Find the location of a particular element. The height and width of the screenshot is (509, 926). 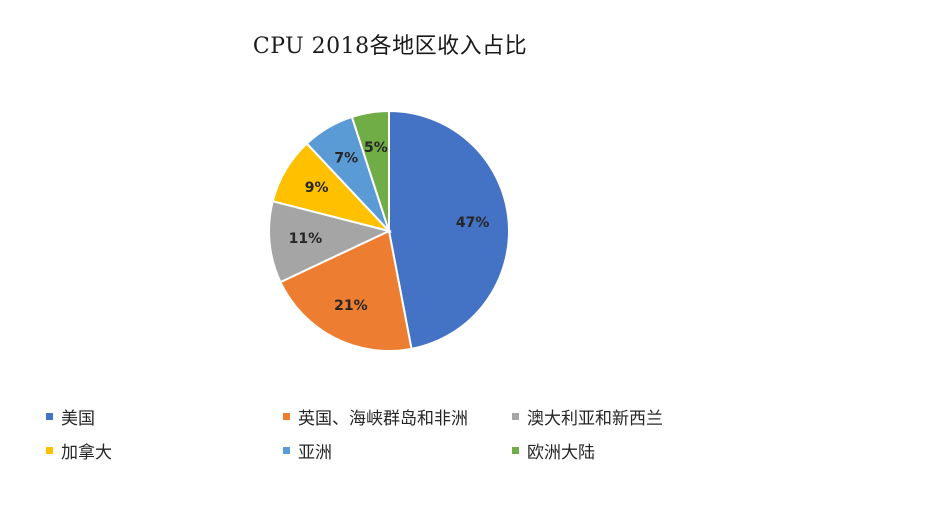

legend-item-asia: 亚洲 is located at coordinates (307, 450).